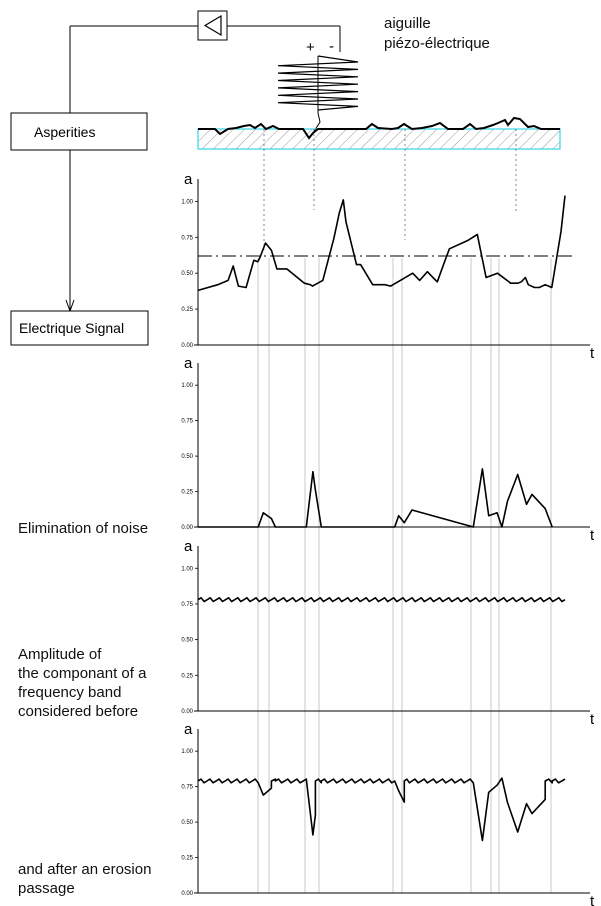 Image resolution: width=601 pixels, height=906 pixels. I want to click on chart-panel-1: a t 0.00 0.25 0.50 0.75 1.00, so click(388, 266).